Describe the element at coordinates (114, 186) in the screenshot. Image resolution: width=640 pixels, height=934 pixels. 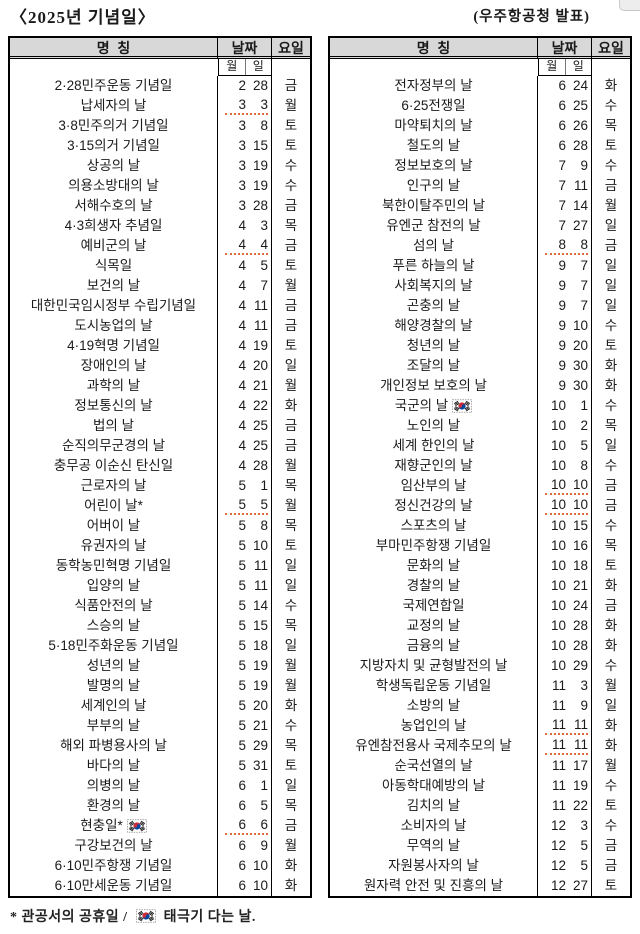
I see `day-name-cell: 의용소방대의 날` at that location.